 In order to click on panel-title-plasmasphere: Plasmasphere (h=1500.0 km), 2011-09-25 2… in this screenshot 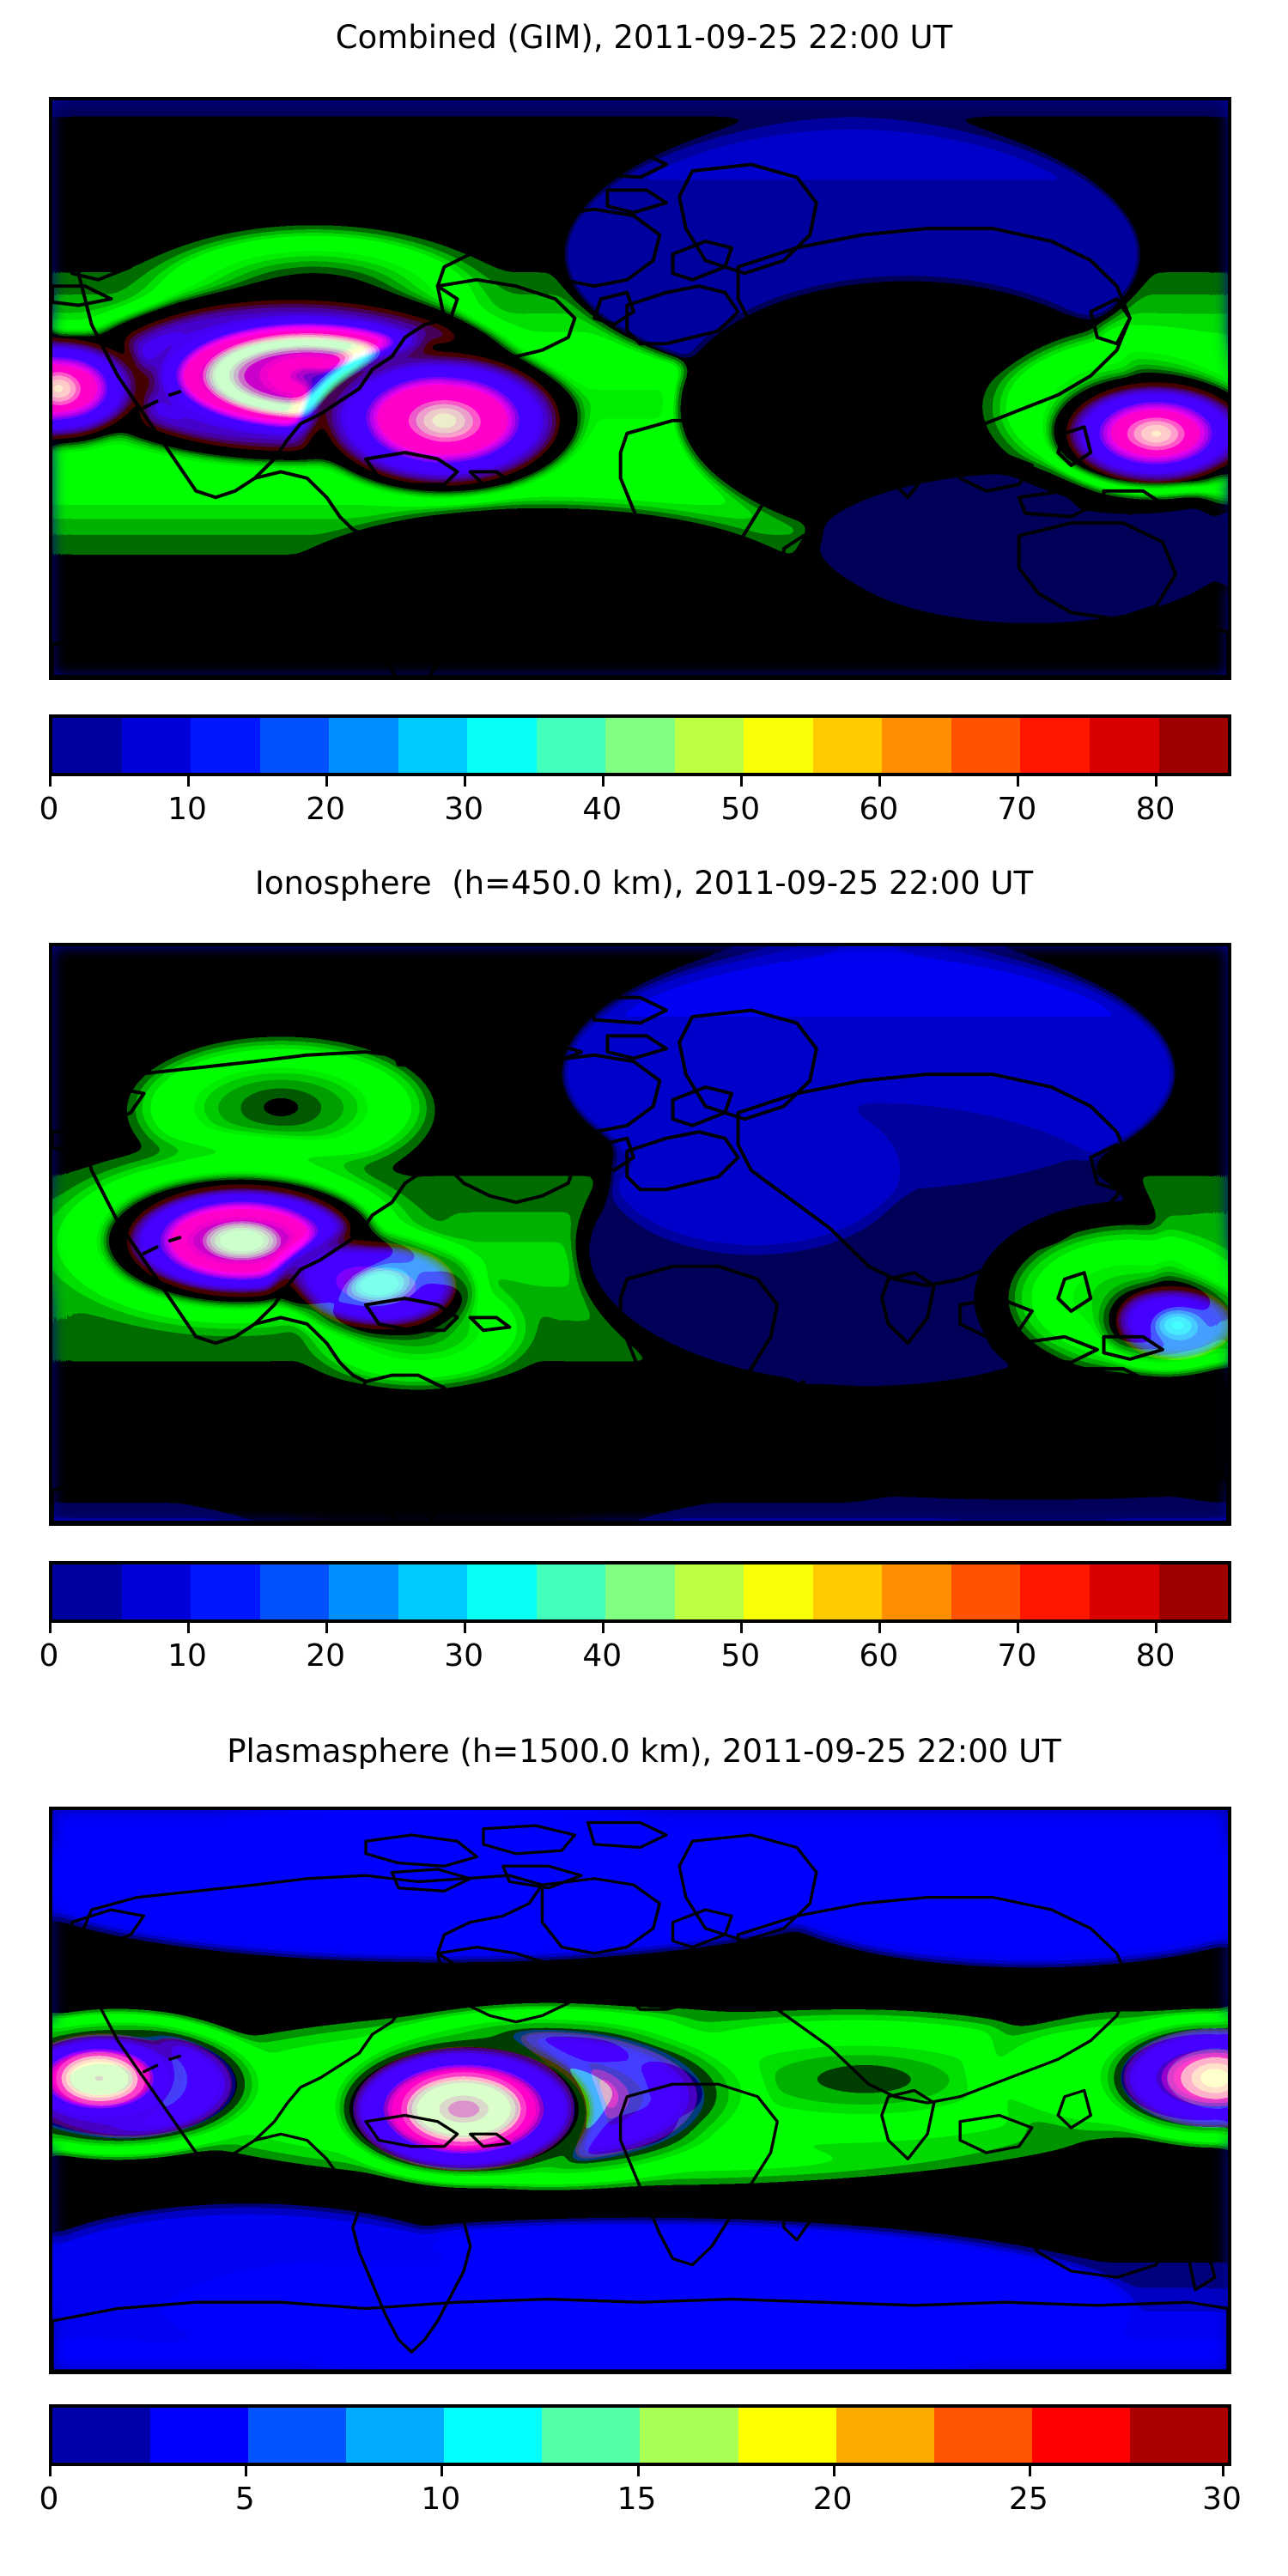, I will do `click(644, 1751)`.